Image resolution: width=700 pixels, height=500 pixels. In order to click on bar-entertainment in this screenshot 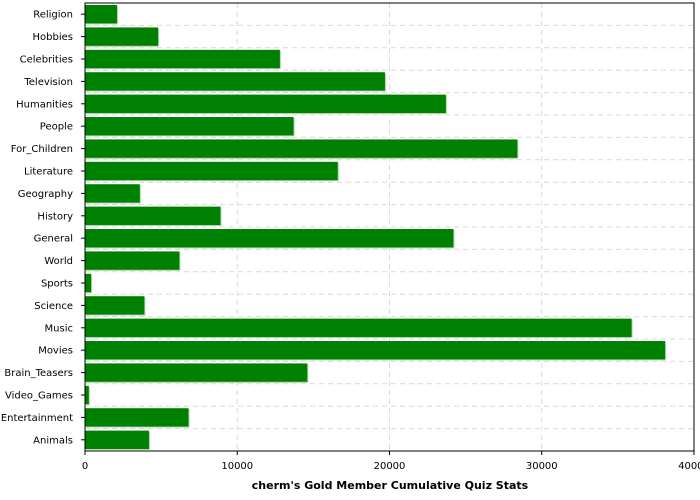, I will do `click(137, 417)`.